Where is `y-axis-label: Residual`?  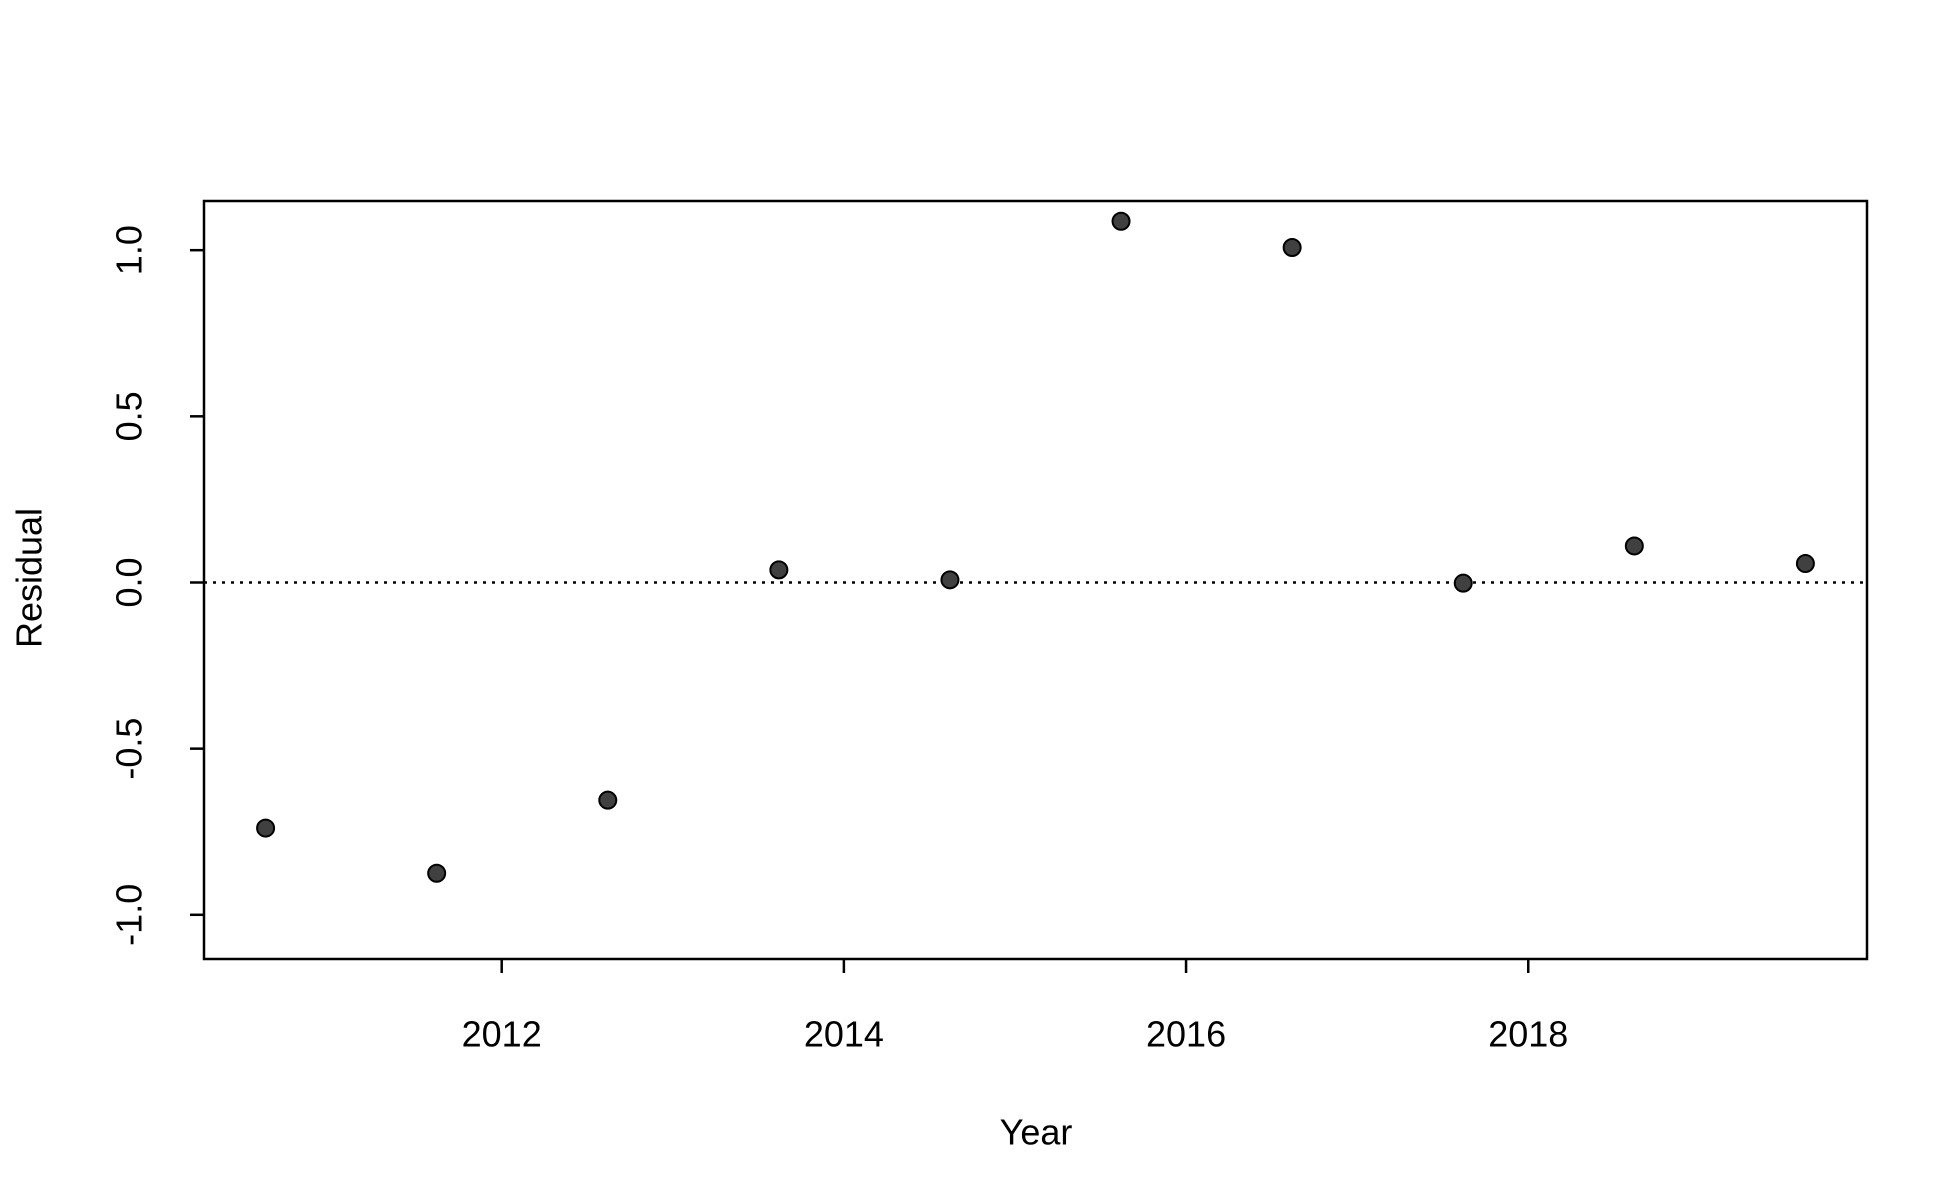
y-axis-label: Residual is located at coordinates (29, 578).